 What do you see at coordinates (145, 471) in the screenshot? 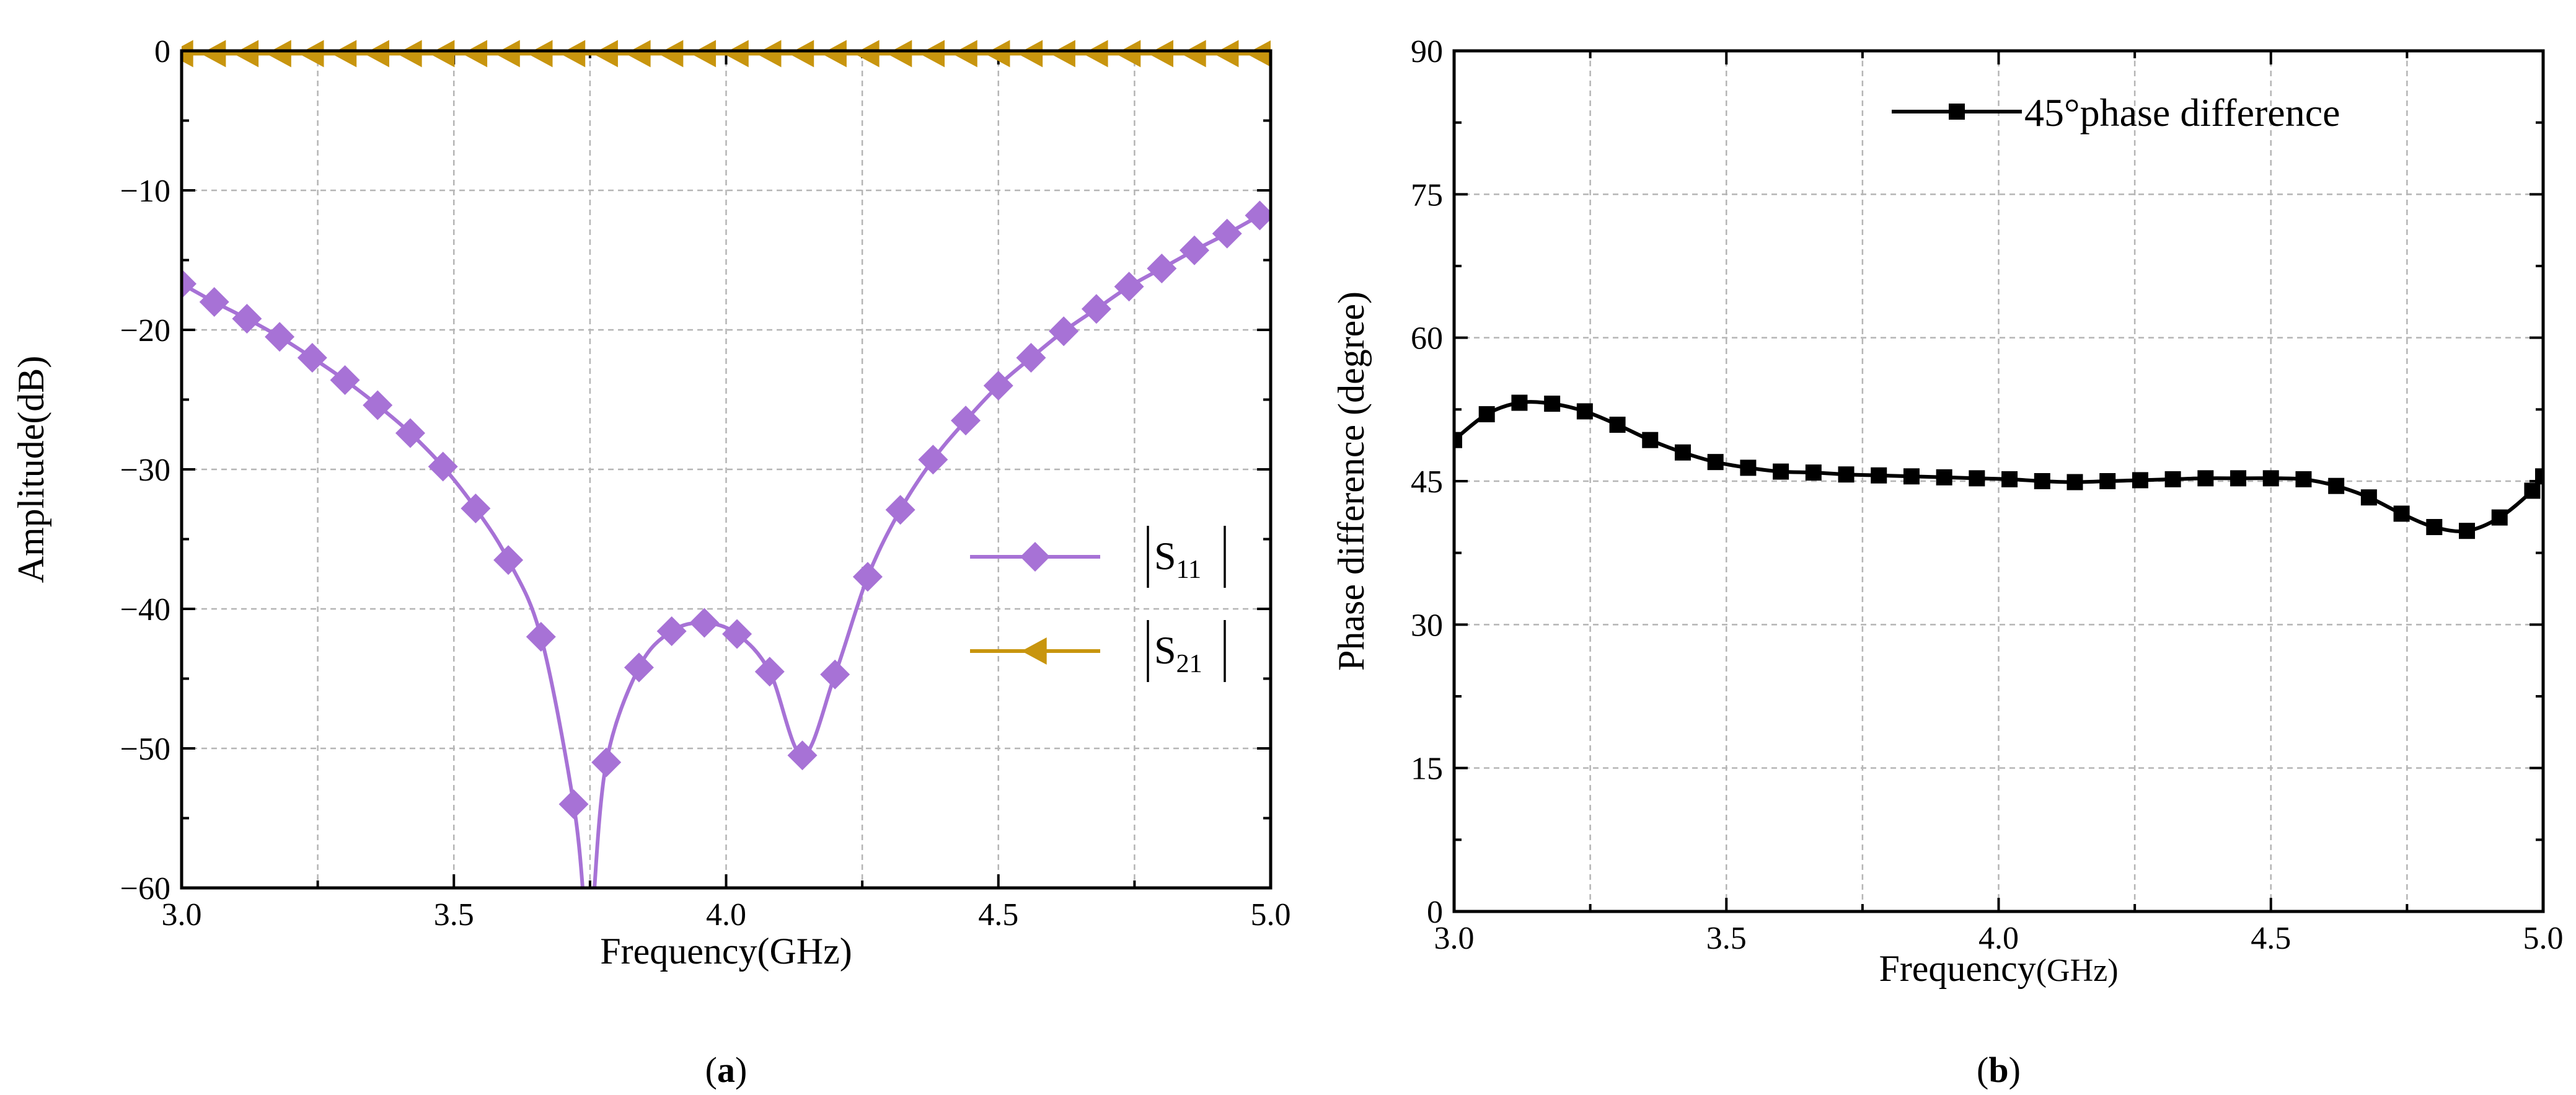
I see `y-tick-label: −30` at bounding box center [145, 471].